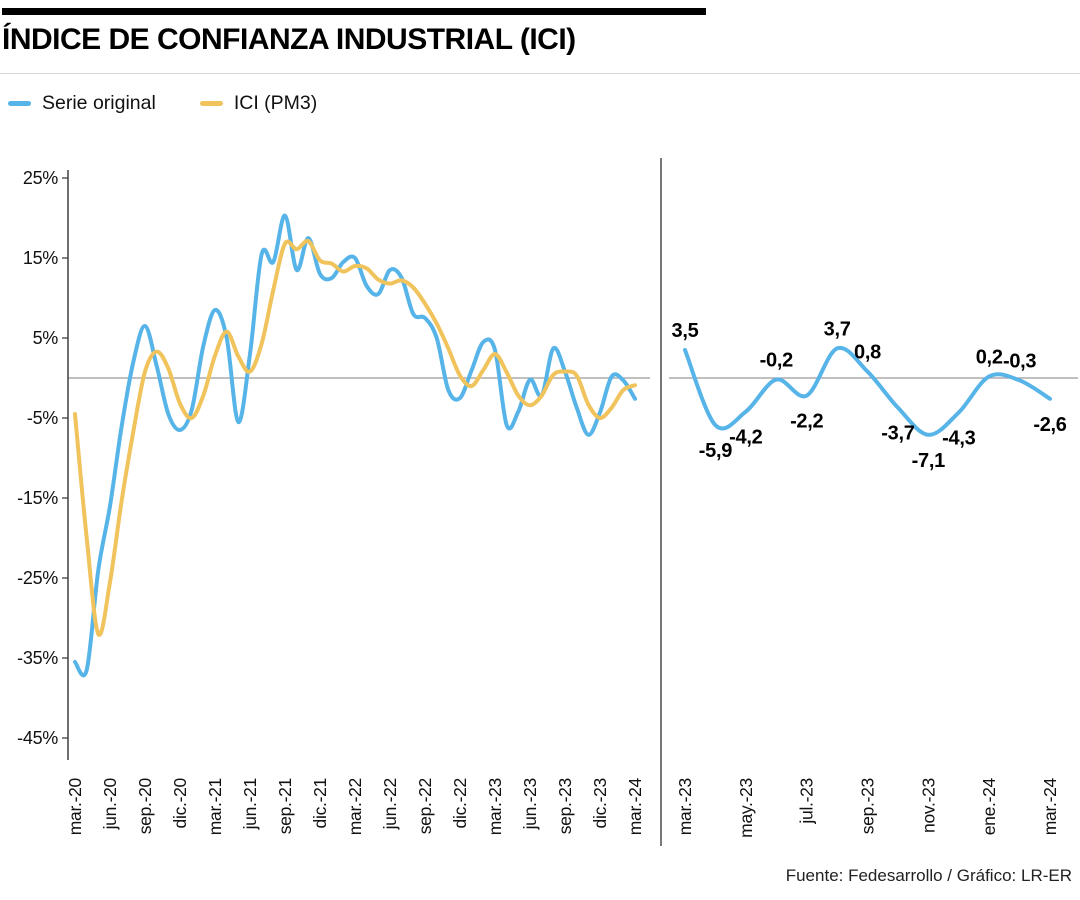 The height and width of the screenshot is (900, 1080). I want to click on panel-divider, so click(661, 502).